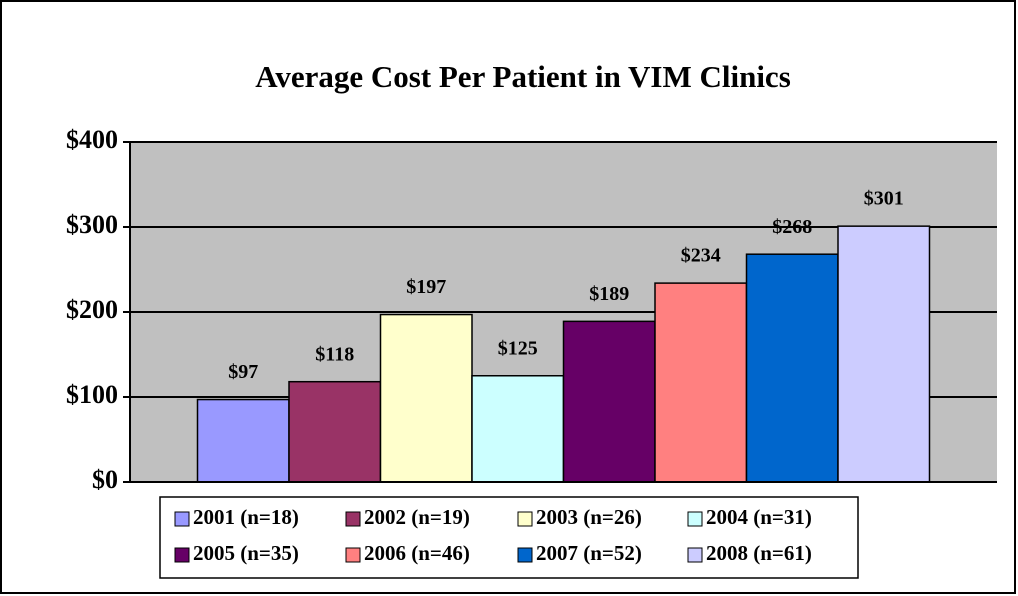 The height and width of the screenshot is (596, 1018). What do you see at coordinates (609, 294) in the screenshot?
I see `data-label: $189` at bounding box center [609, 294].